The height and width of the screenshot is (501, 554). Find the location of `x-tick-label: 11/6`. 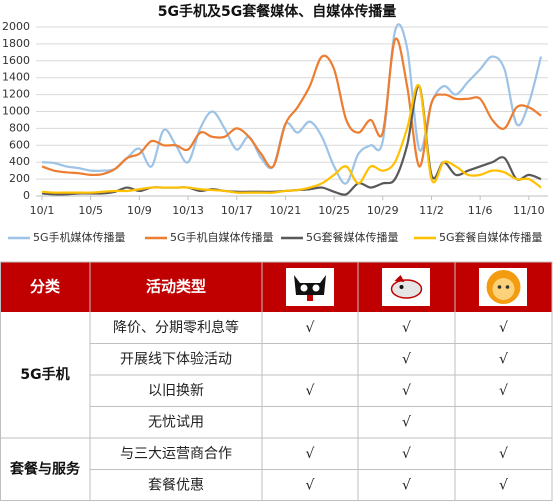

x-tick-label: 11/6 is located at coordinates (480, 210).